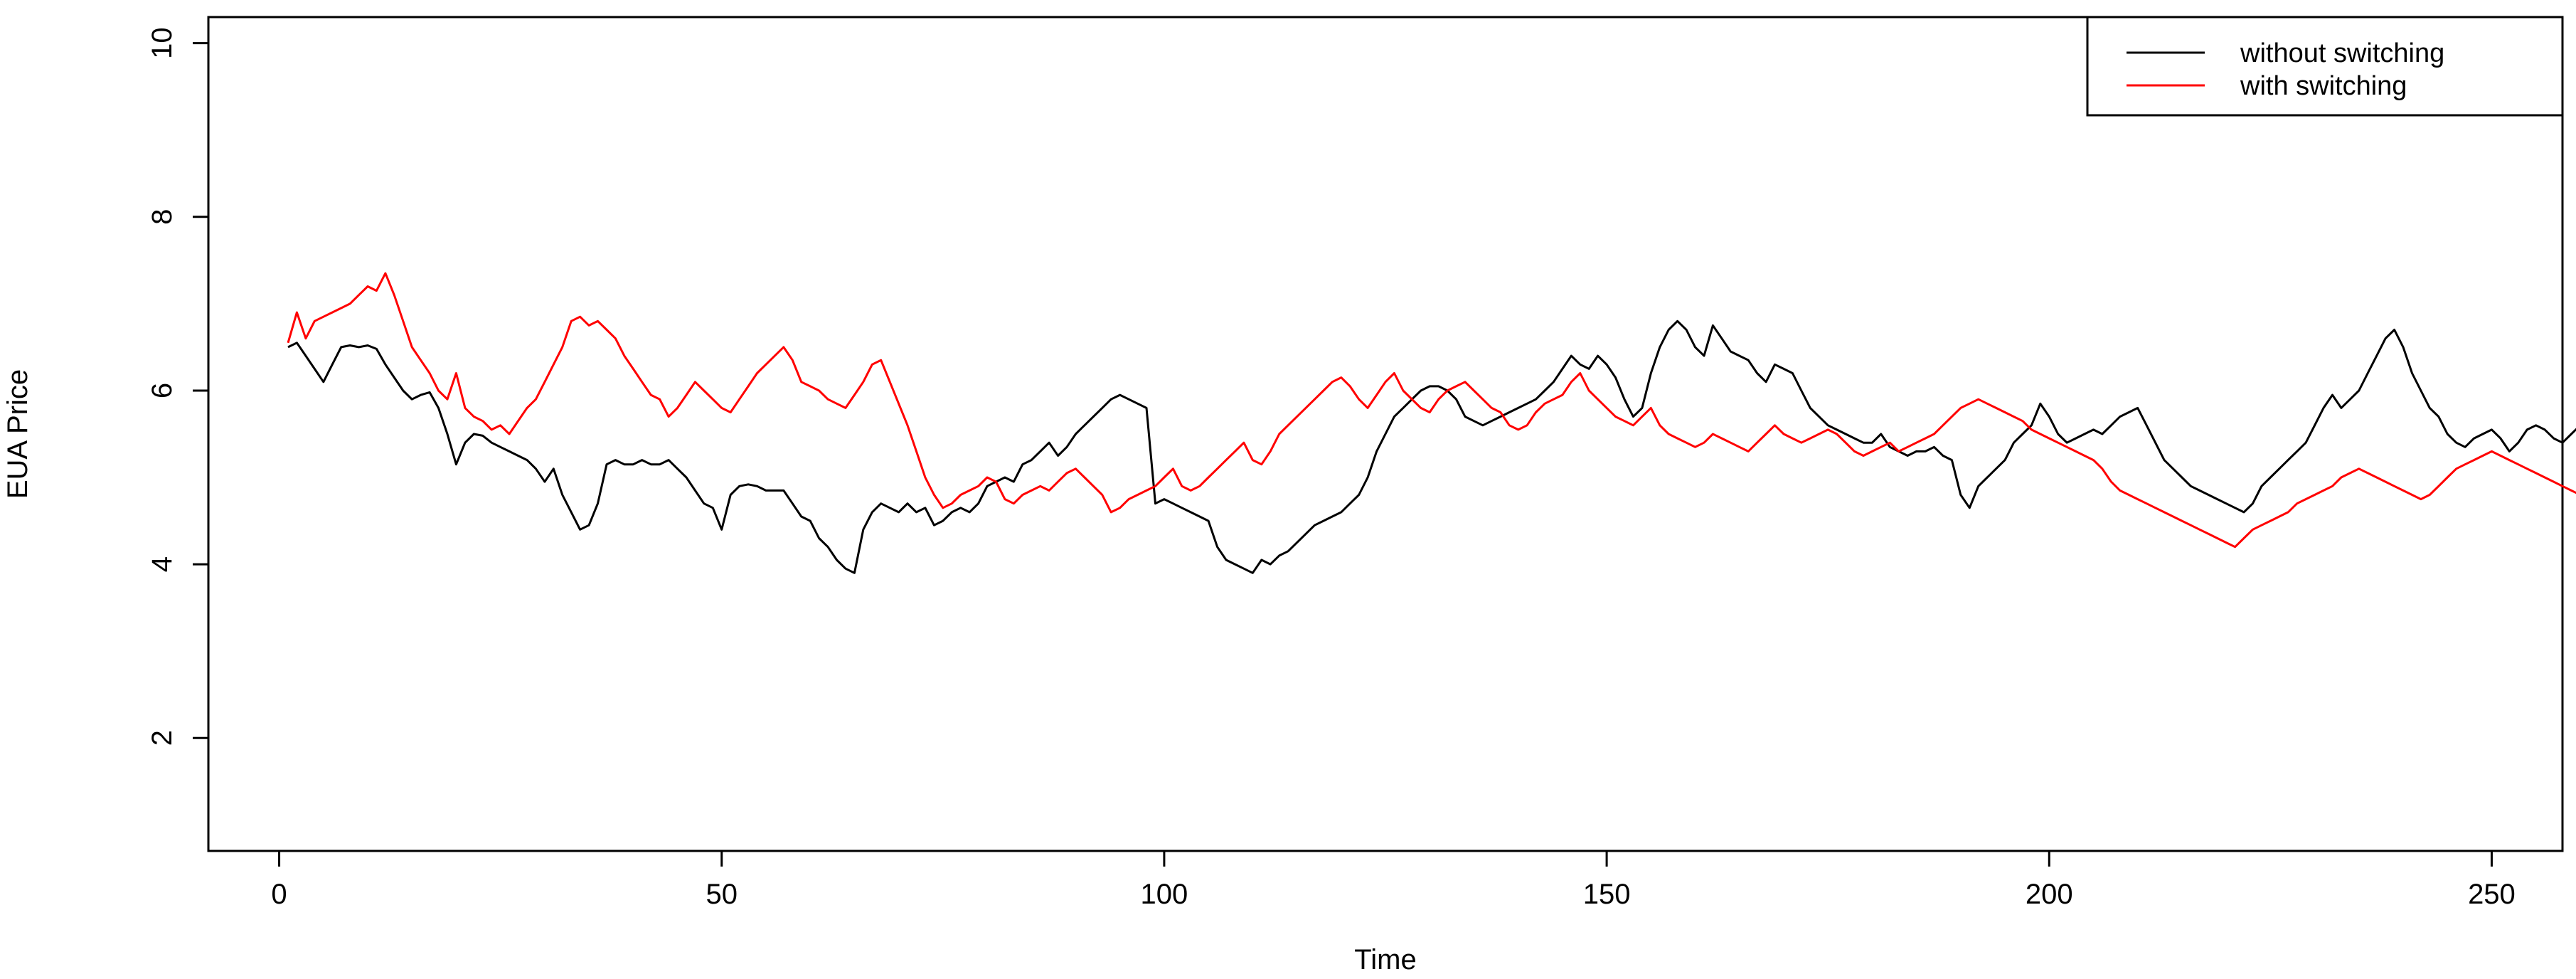  I want to click on y-axis: 2 4 6 8 10, so click(178, 386).